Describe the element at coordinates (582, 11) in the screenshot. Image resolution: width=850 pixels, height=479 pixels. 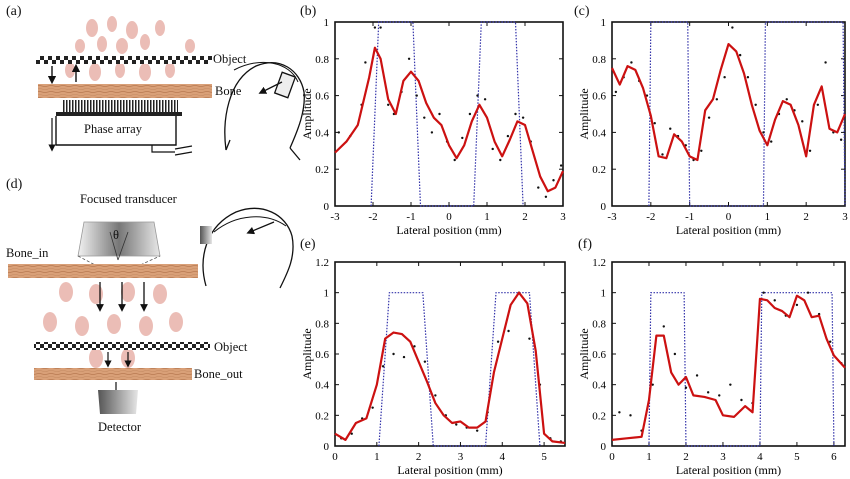
I see `panel-label-c: (c)` at that location.